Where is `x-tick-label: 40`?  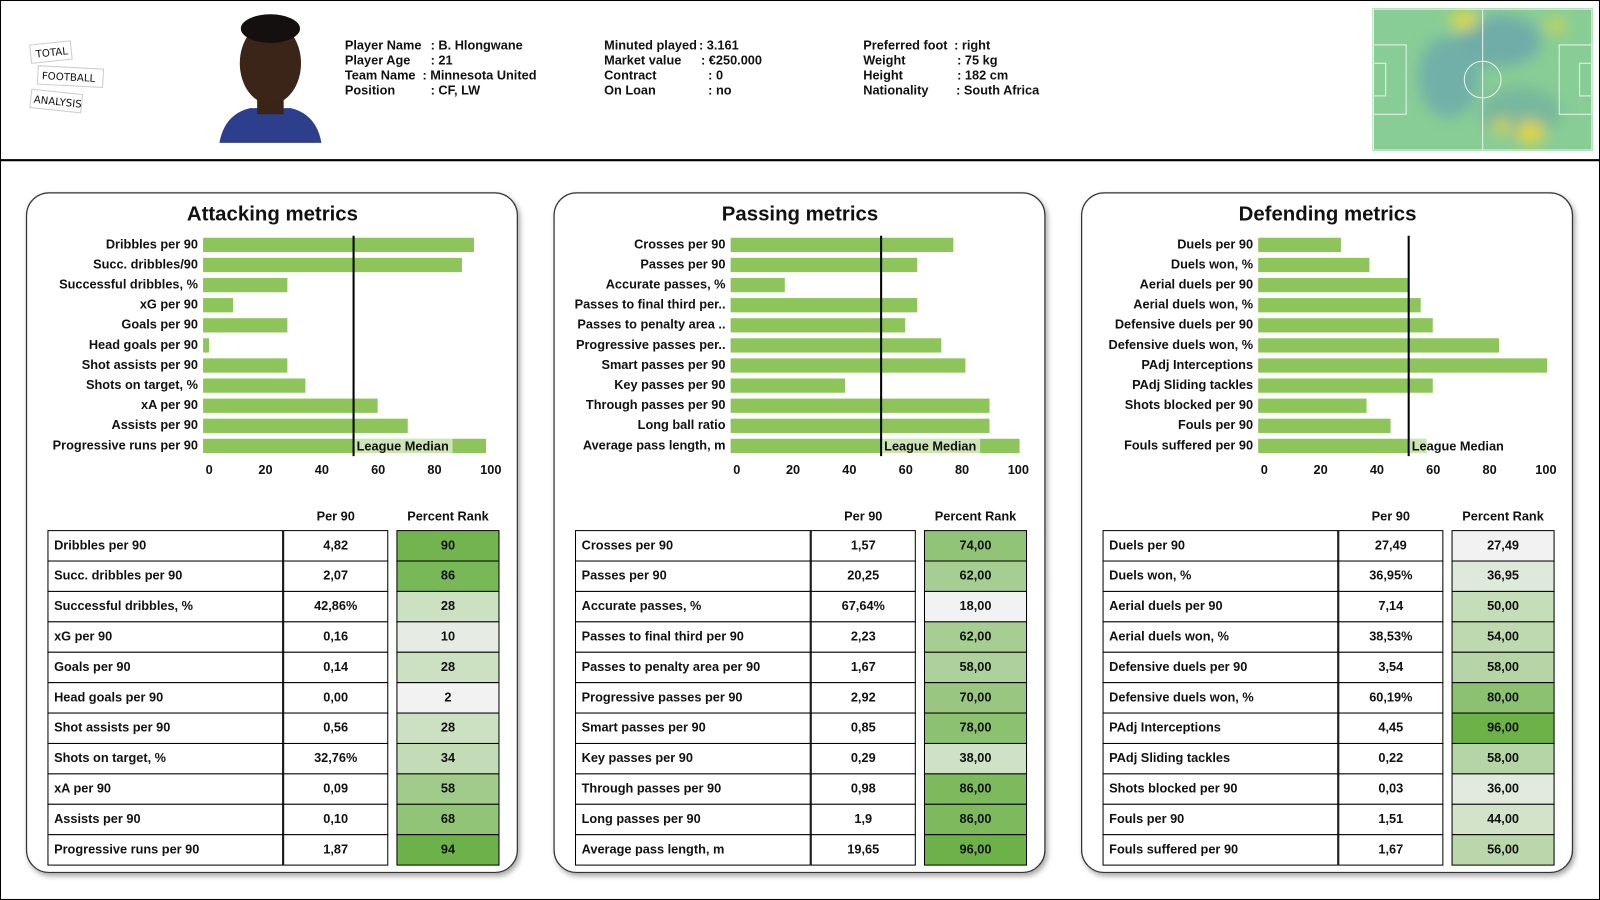
x-tick-label: 40 is located at coordinates (322, 469).